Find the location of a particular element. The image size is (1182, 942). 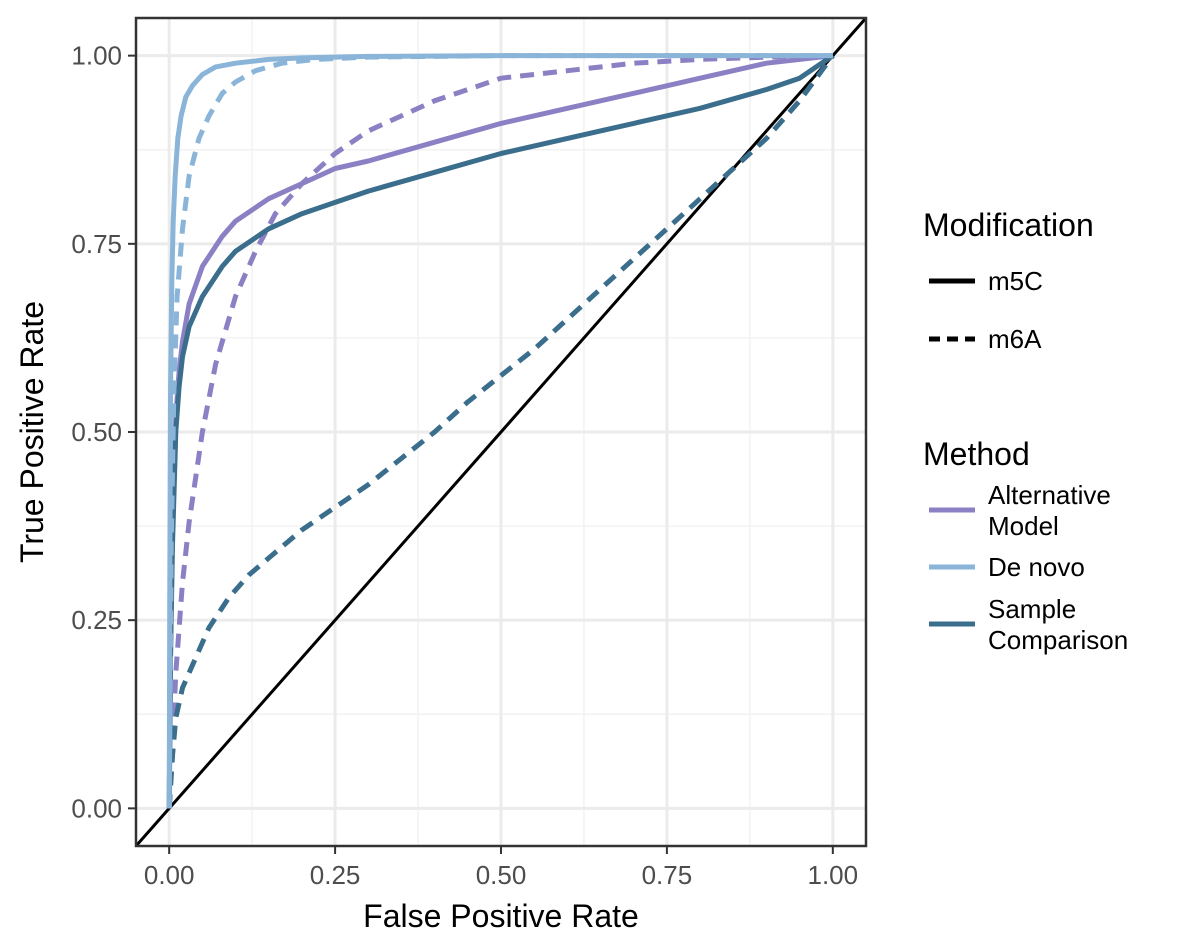

x-axis-title: False Positive Rate is located at coordinates (501, 916).